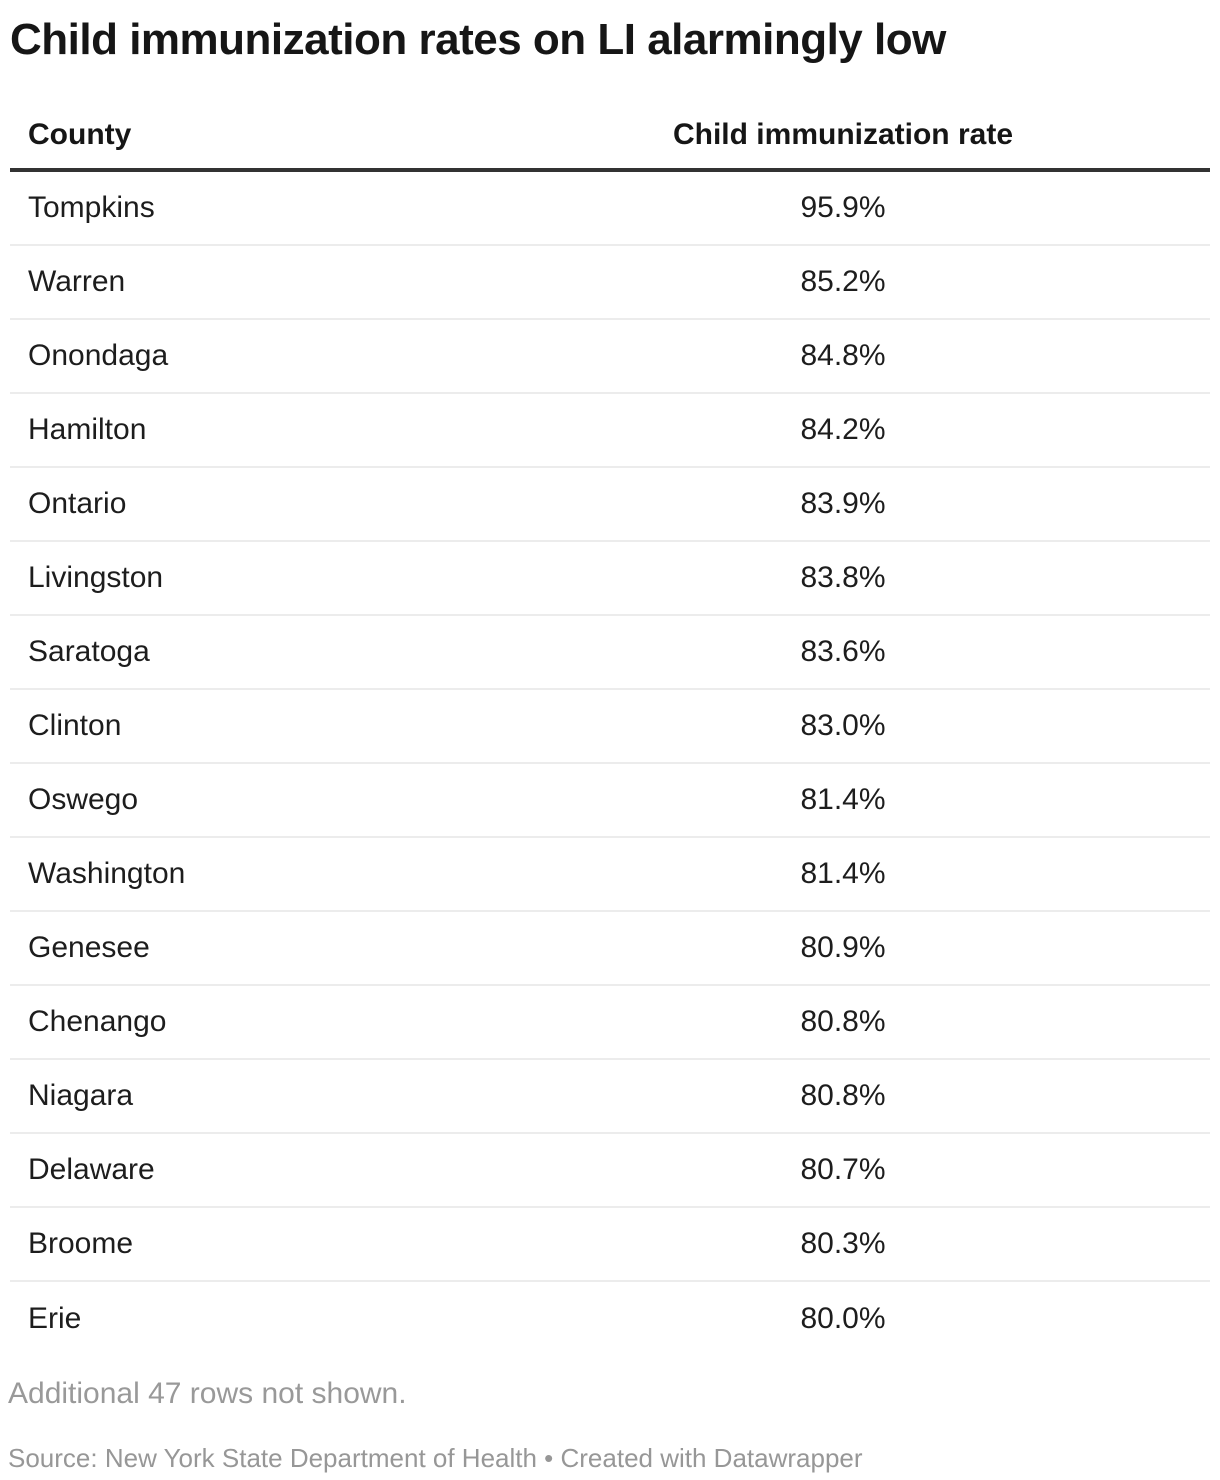 This screenshot has width=1220, height=1480. Describe the element at coordinates (610, 1319) in the screenshot. I see `table-row: Erie 80.0%` at that location.